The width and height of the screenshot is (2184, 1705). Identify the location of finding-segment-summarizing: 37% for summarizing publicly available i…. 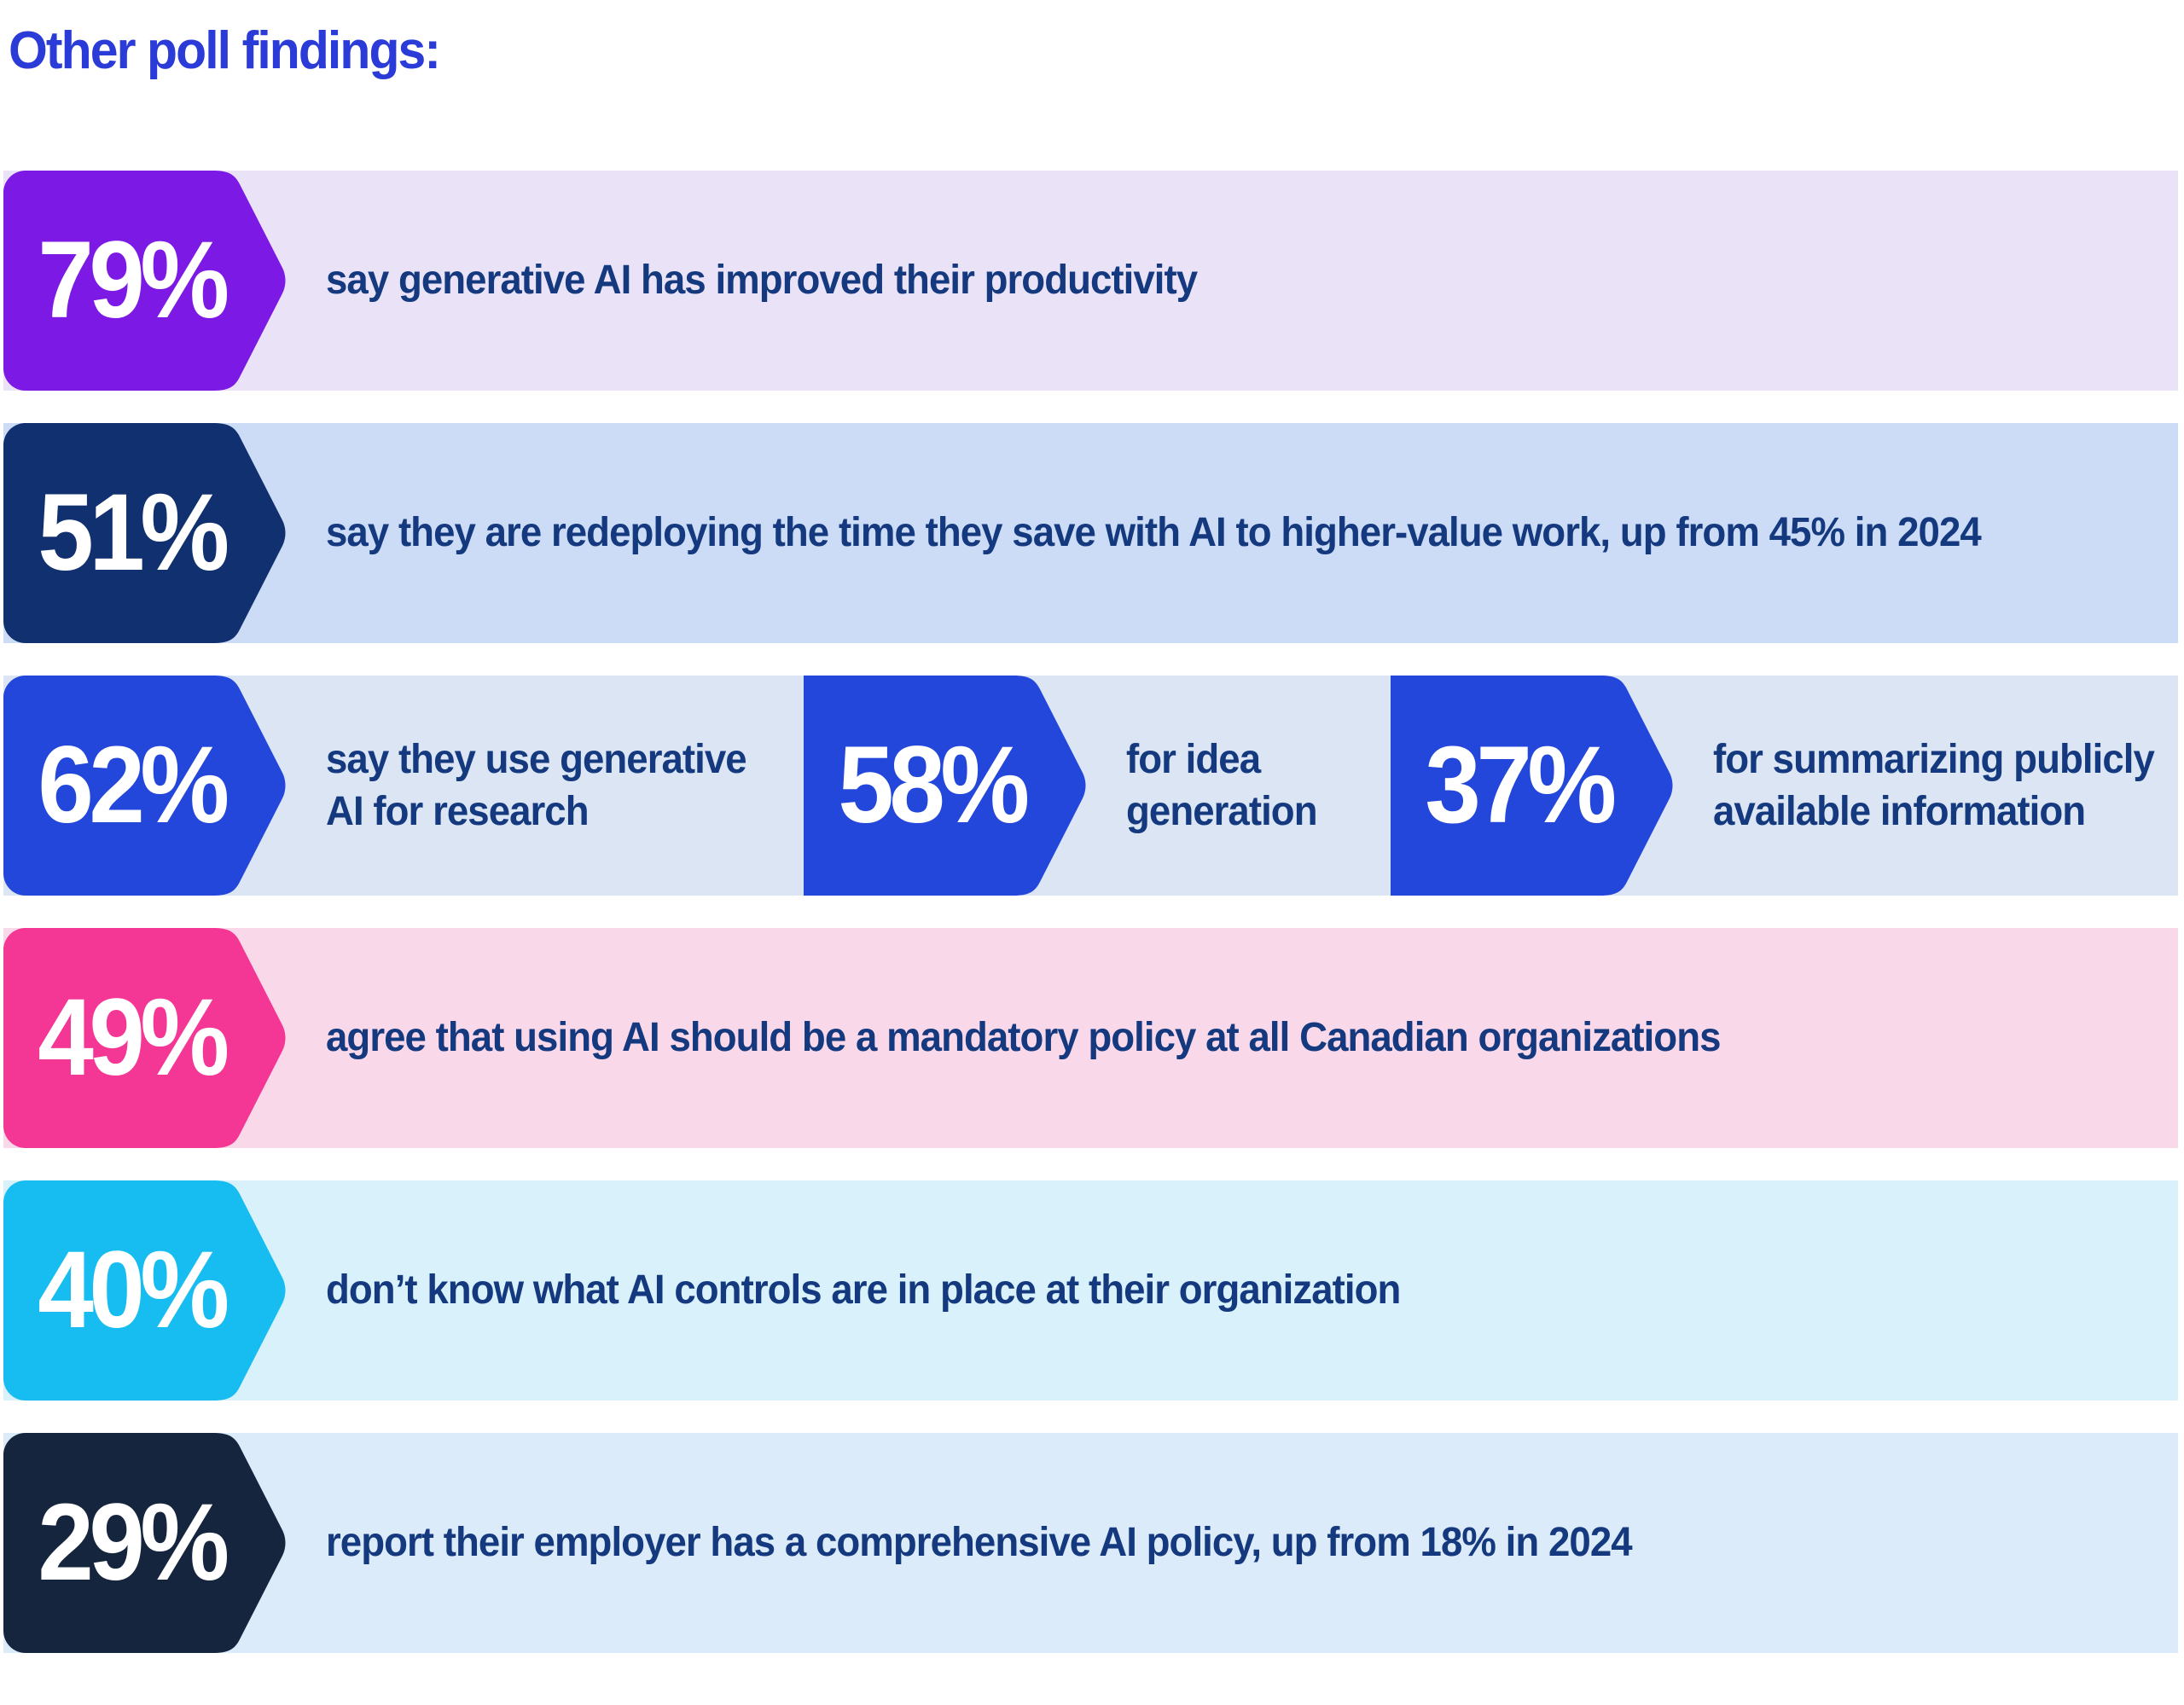
(1784, 786).